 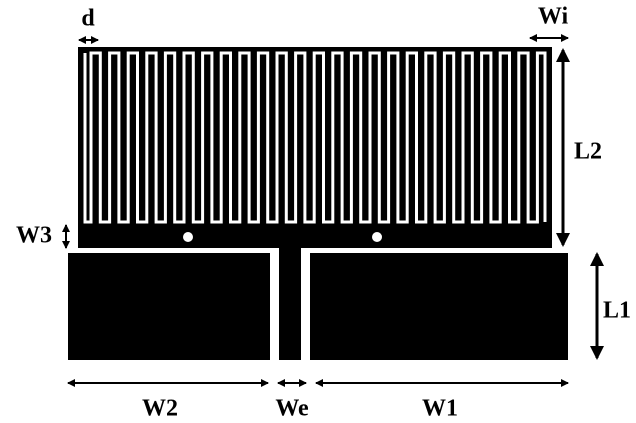 I want to click on label-w2: W2, so click(x=160, y=409).